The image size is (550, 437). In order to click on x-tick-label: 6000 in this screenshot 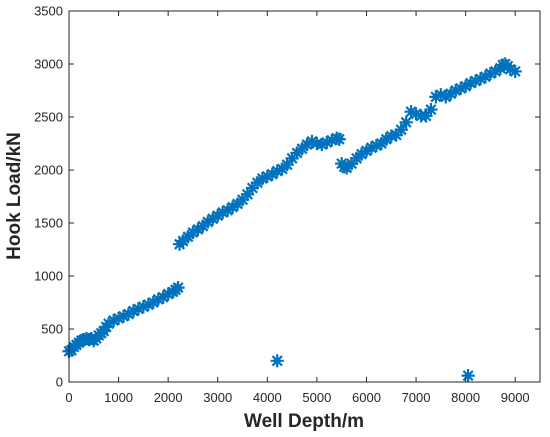, I will do `click(366, 397)`.